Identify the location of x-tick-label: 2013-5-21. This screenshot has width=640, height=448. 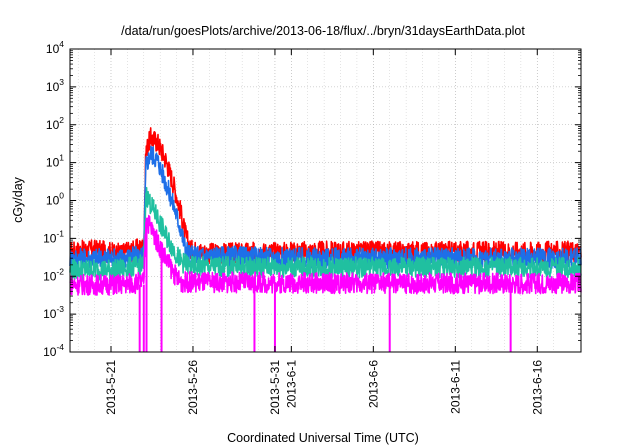
(111, 387).